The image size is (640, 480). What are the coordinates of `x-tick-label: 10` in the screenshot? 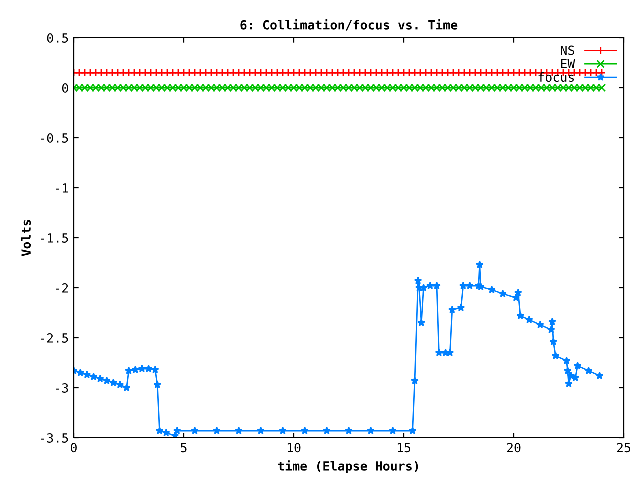 It's located at (294, 448).